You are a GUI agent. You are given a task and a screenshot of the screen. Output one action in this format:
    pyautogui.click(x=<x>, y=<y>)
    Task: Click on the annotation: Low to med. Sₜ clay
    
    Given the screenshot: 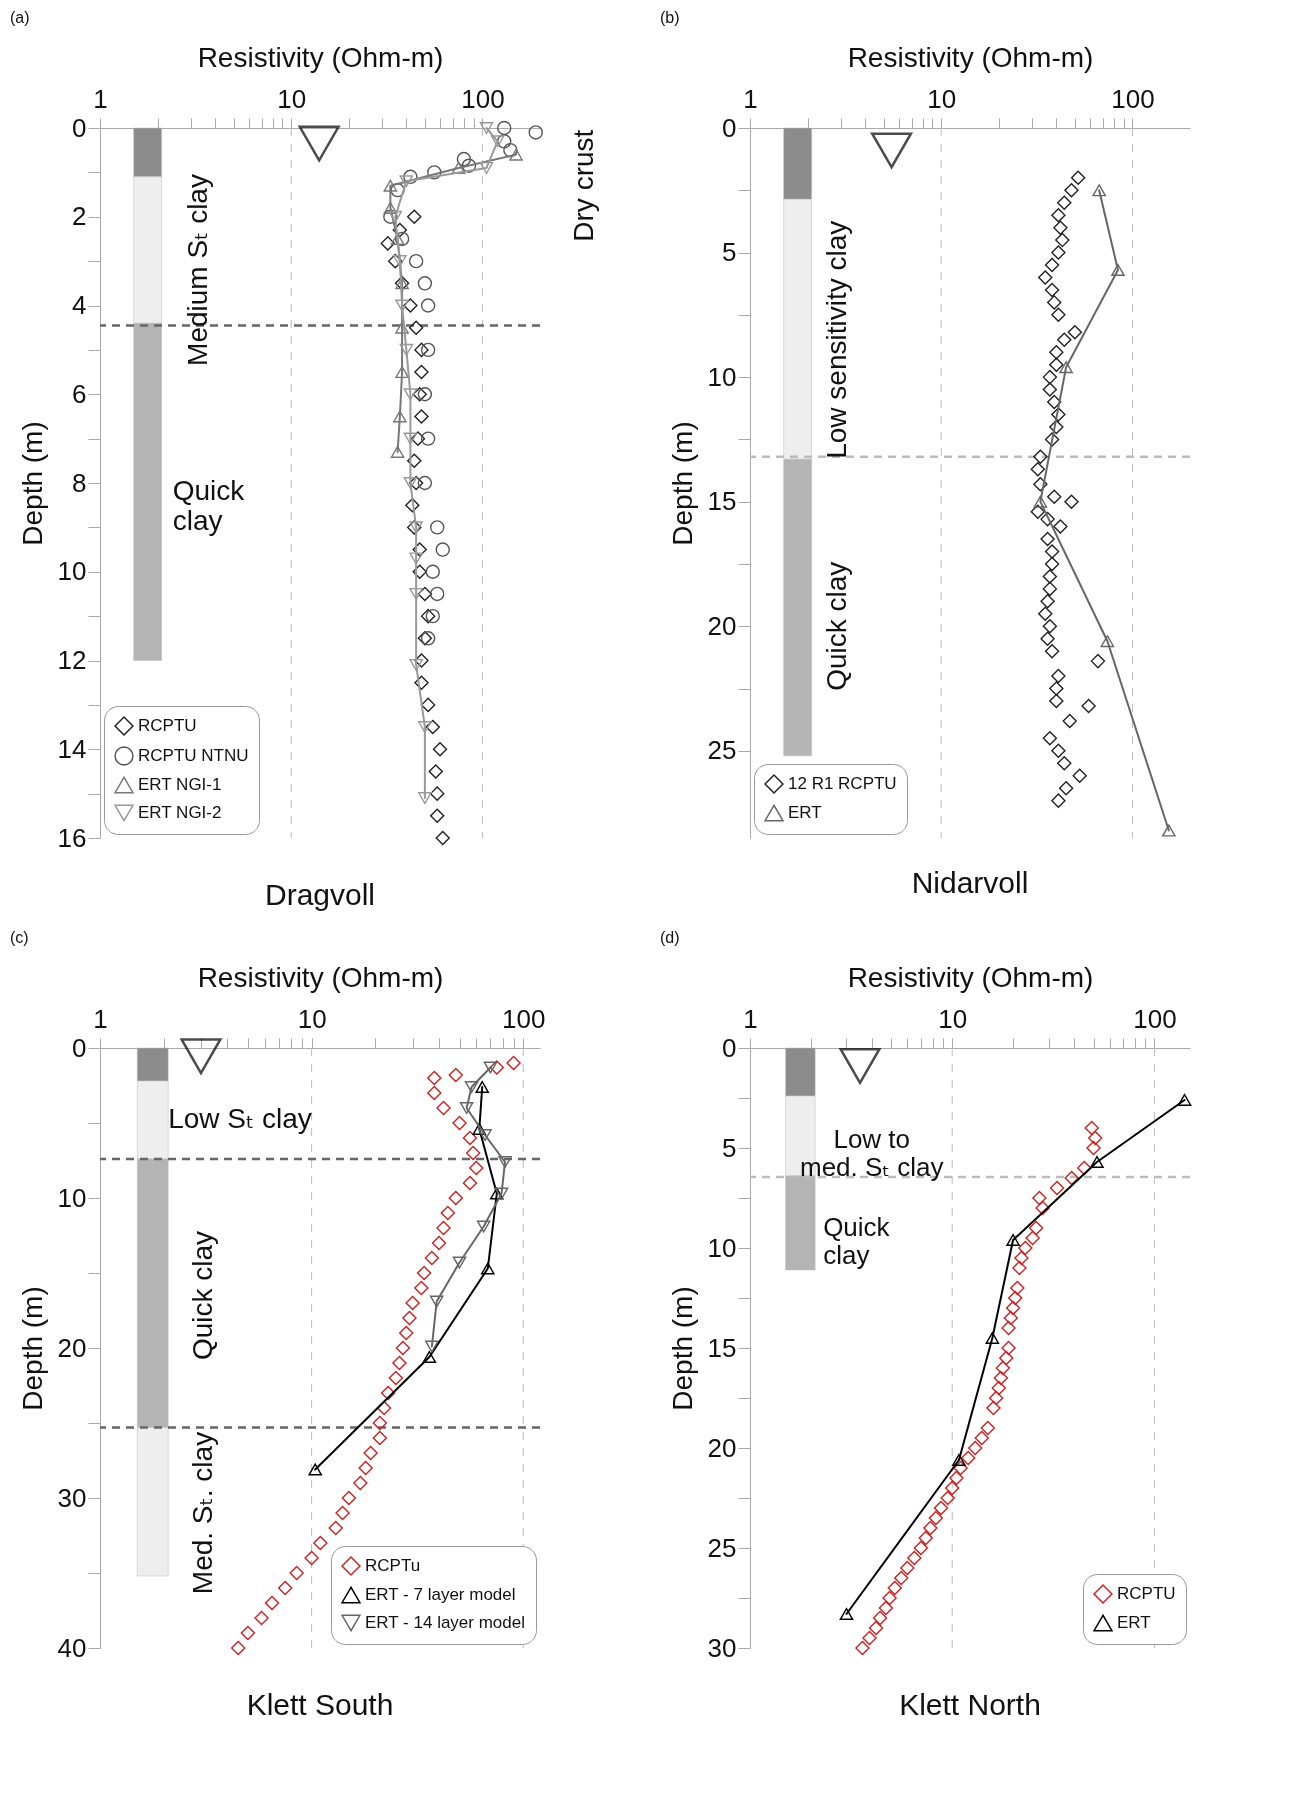 What is the action you would take?
    pyautogui.click(x=871, y=1153)
    